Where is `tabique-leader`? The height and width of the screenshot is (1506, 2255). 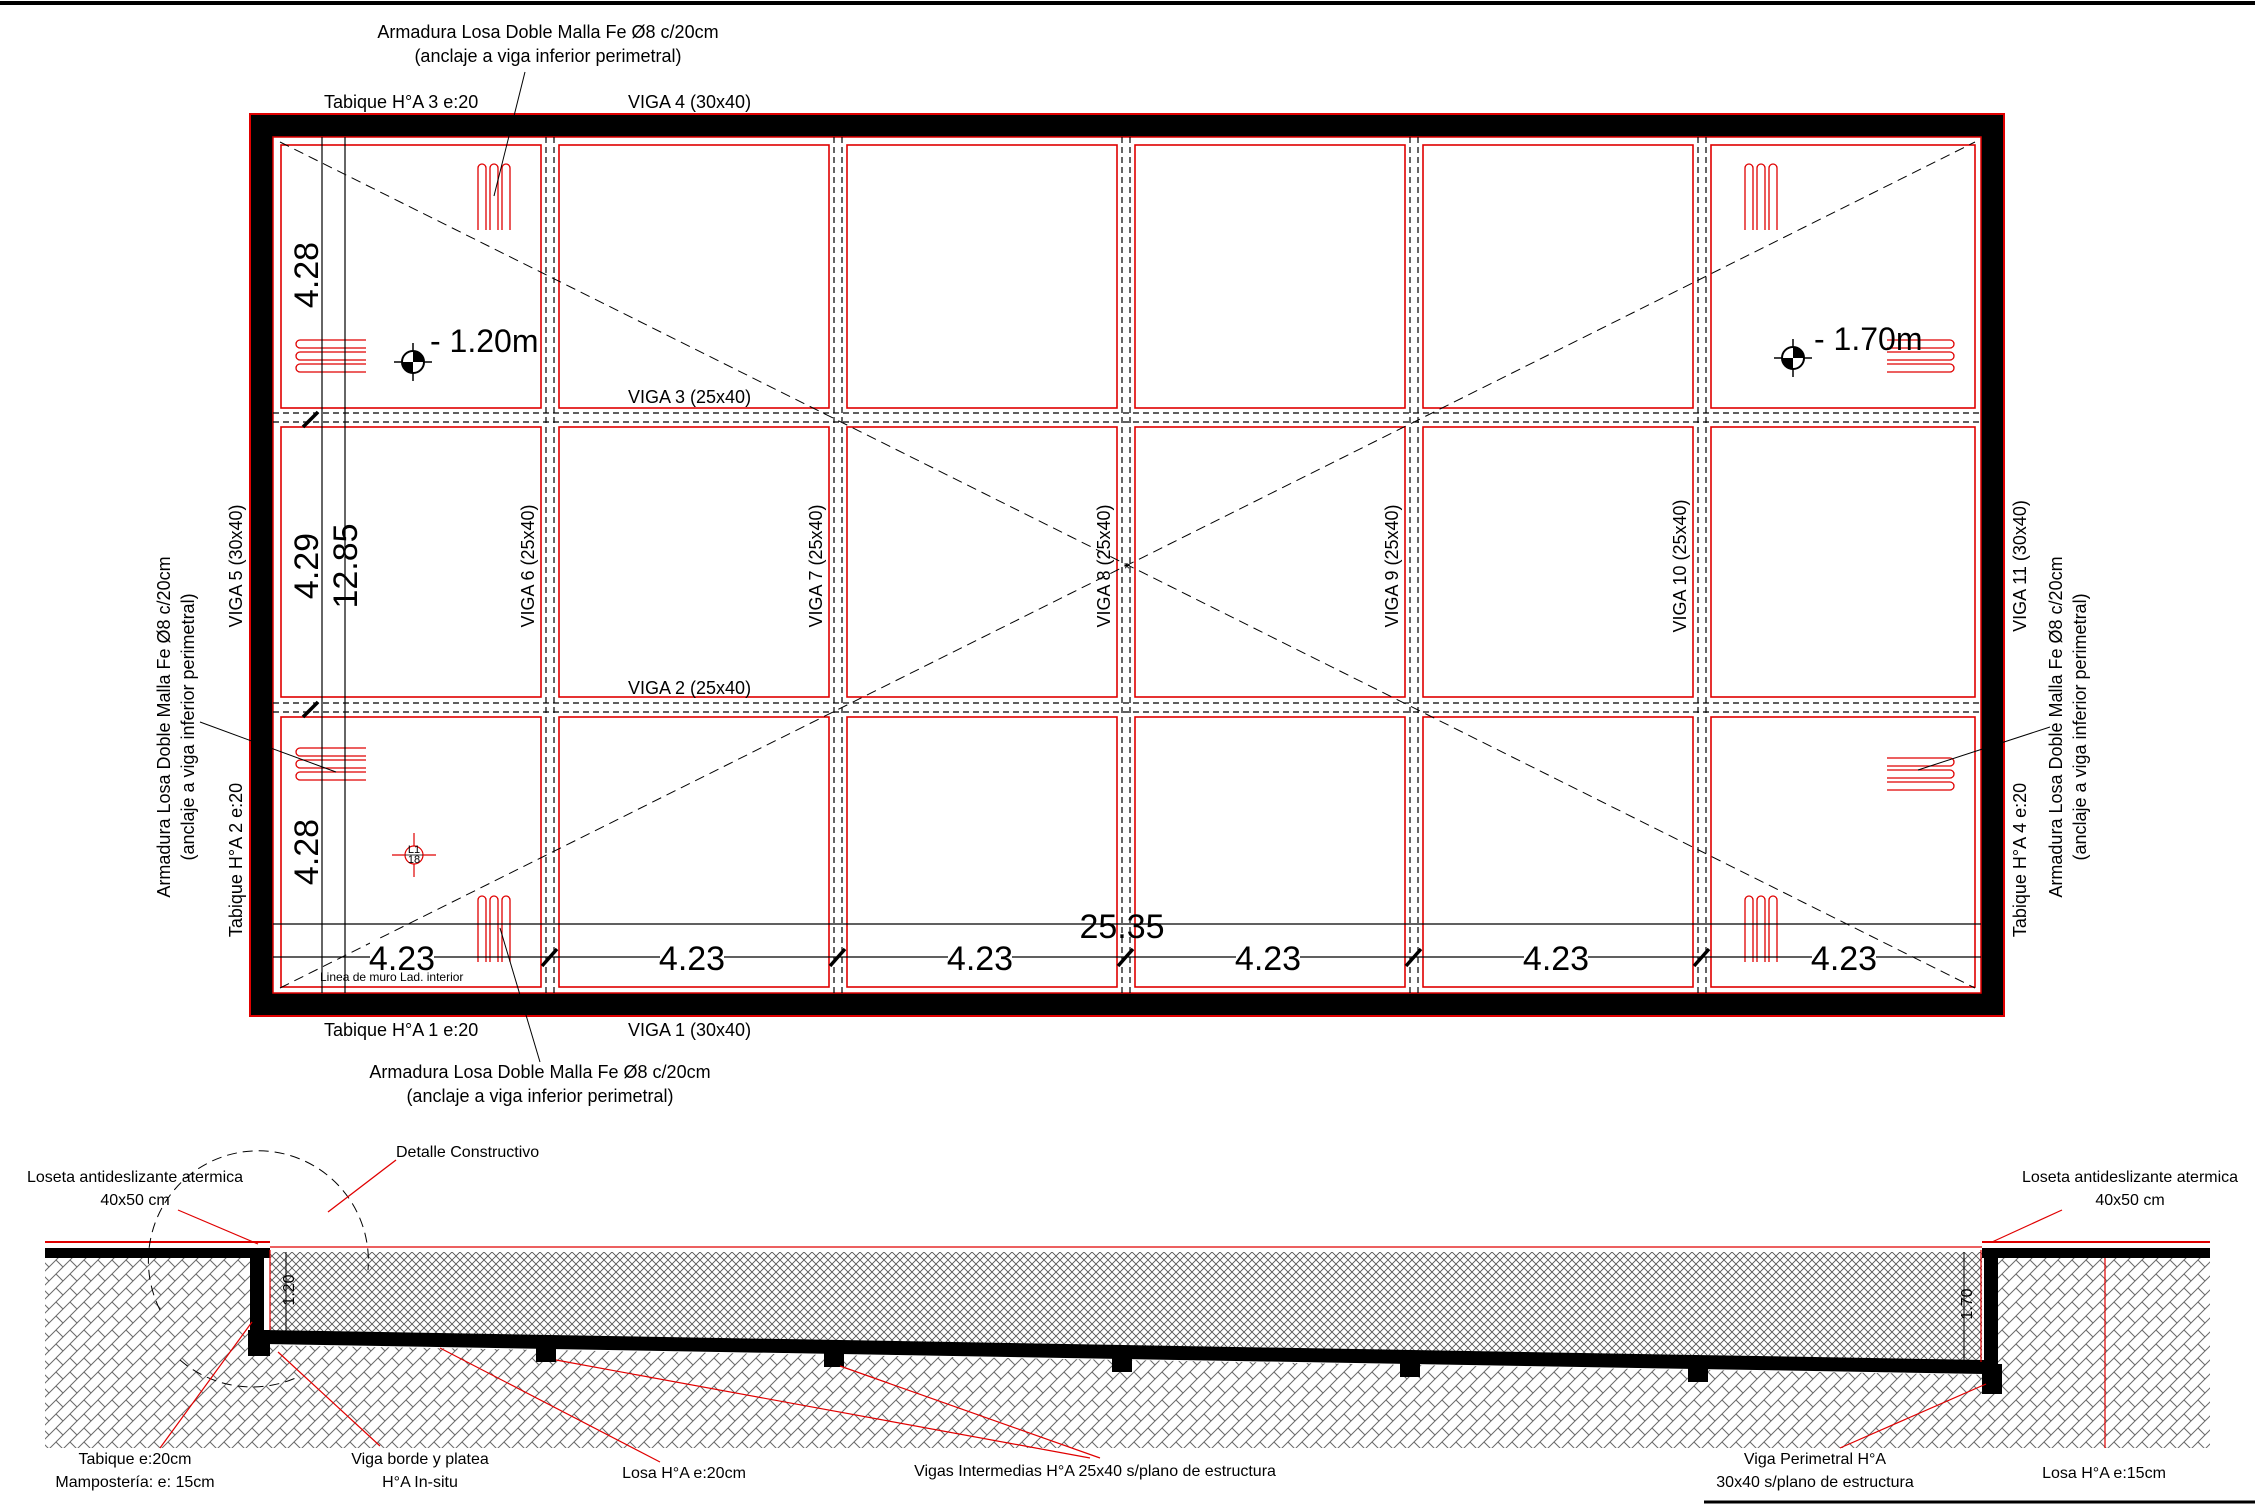
tabique-leader is located at coordinates (206, 1385).